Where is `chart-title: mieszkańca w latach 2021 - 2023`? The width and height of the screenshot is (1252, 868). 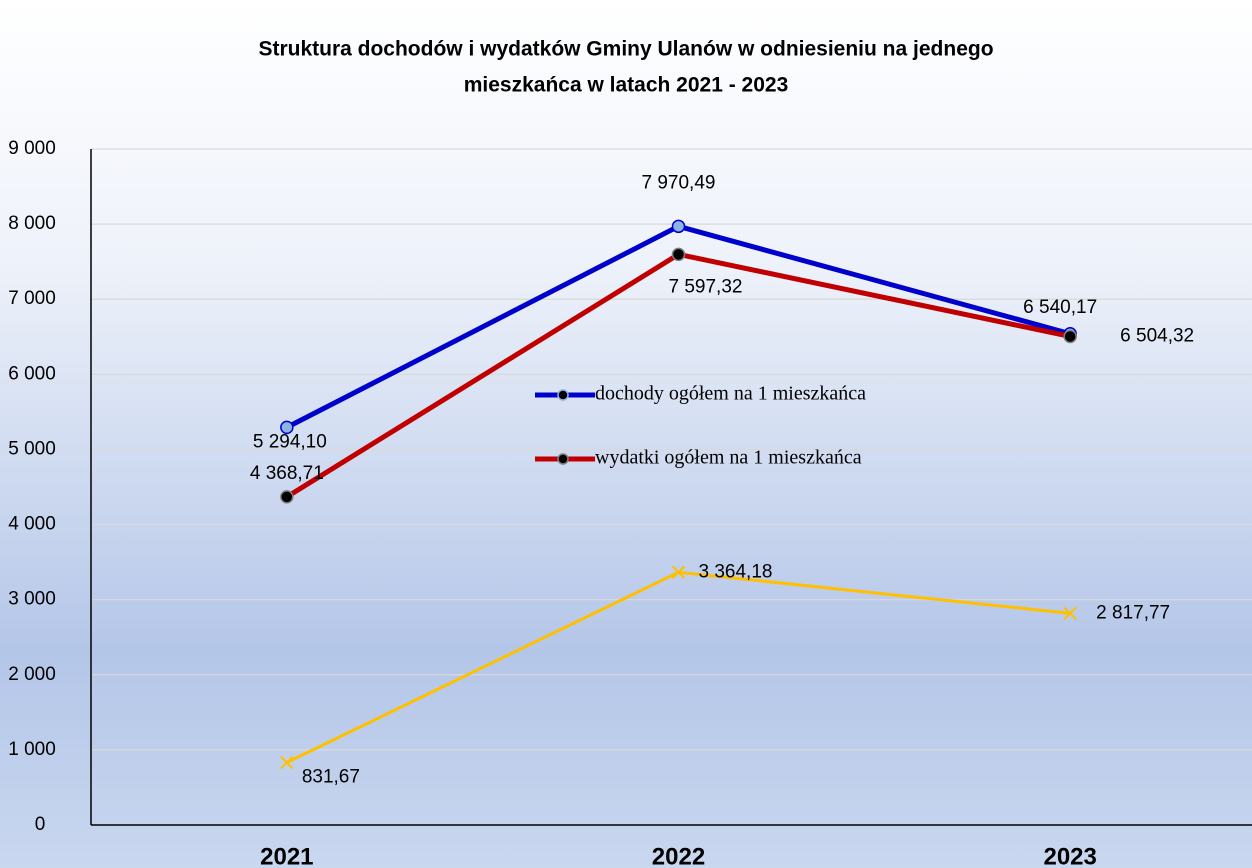 chart-title: mieszkańca w latach 2021 - 2023 is located at coordinates (626, 85).